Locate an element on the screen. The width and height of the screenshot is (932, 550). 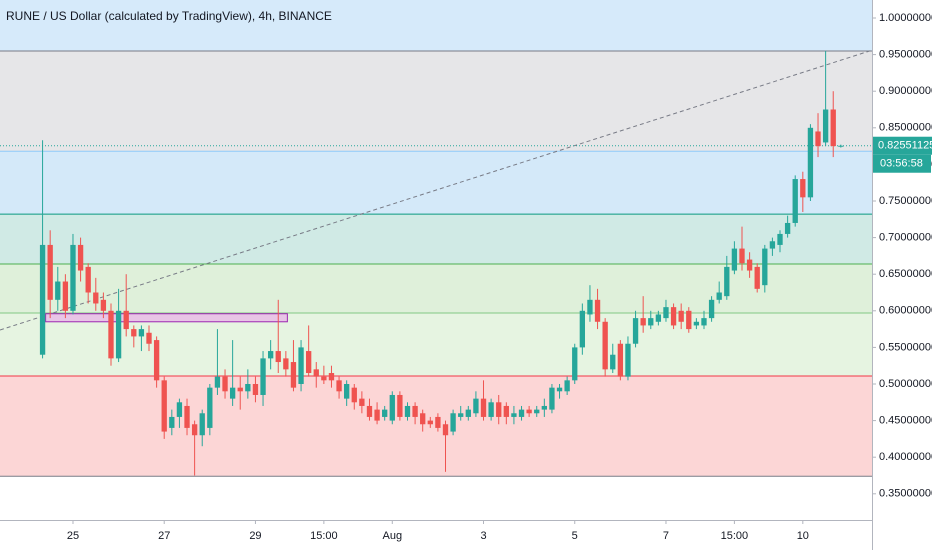
y-tick-label: 0.45000000 is located at coordinates (905, 421).